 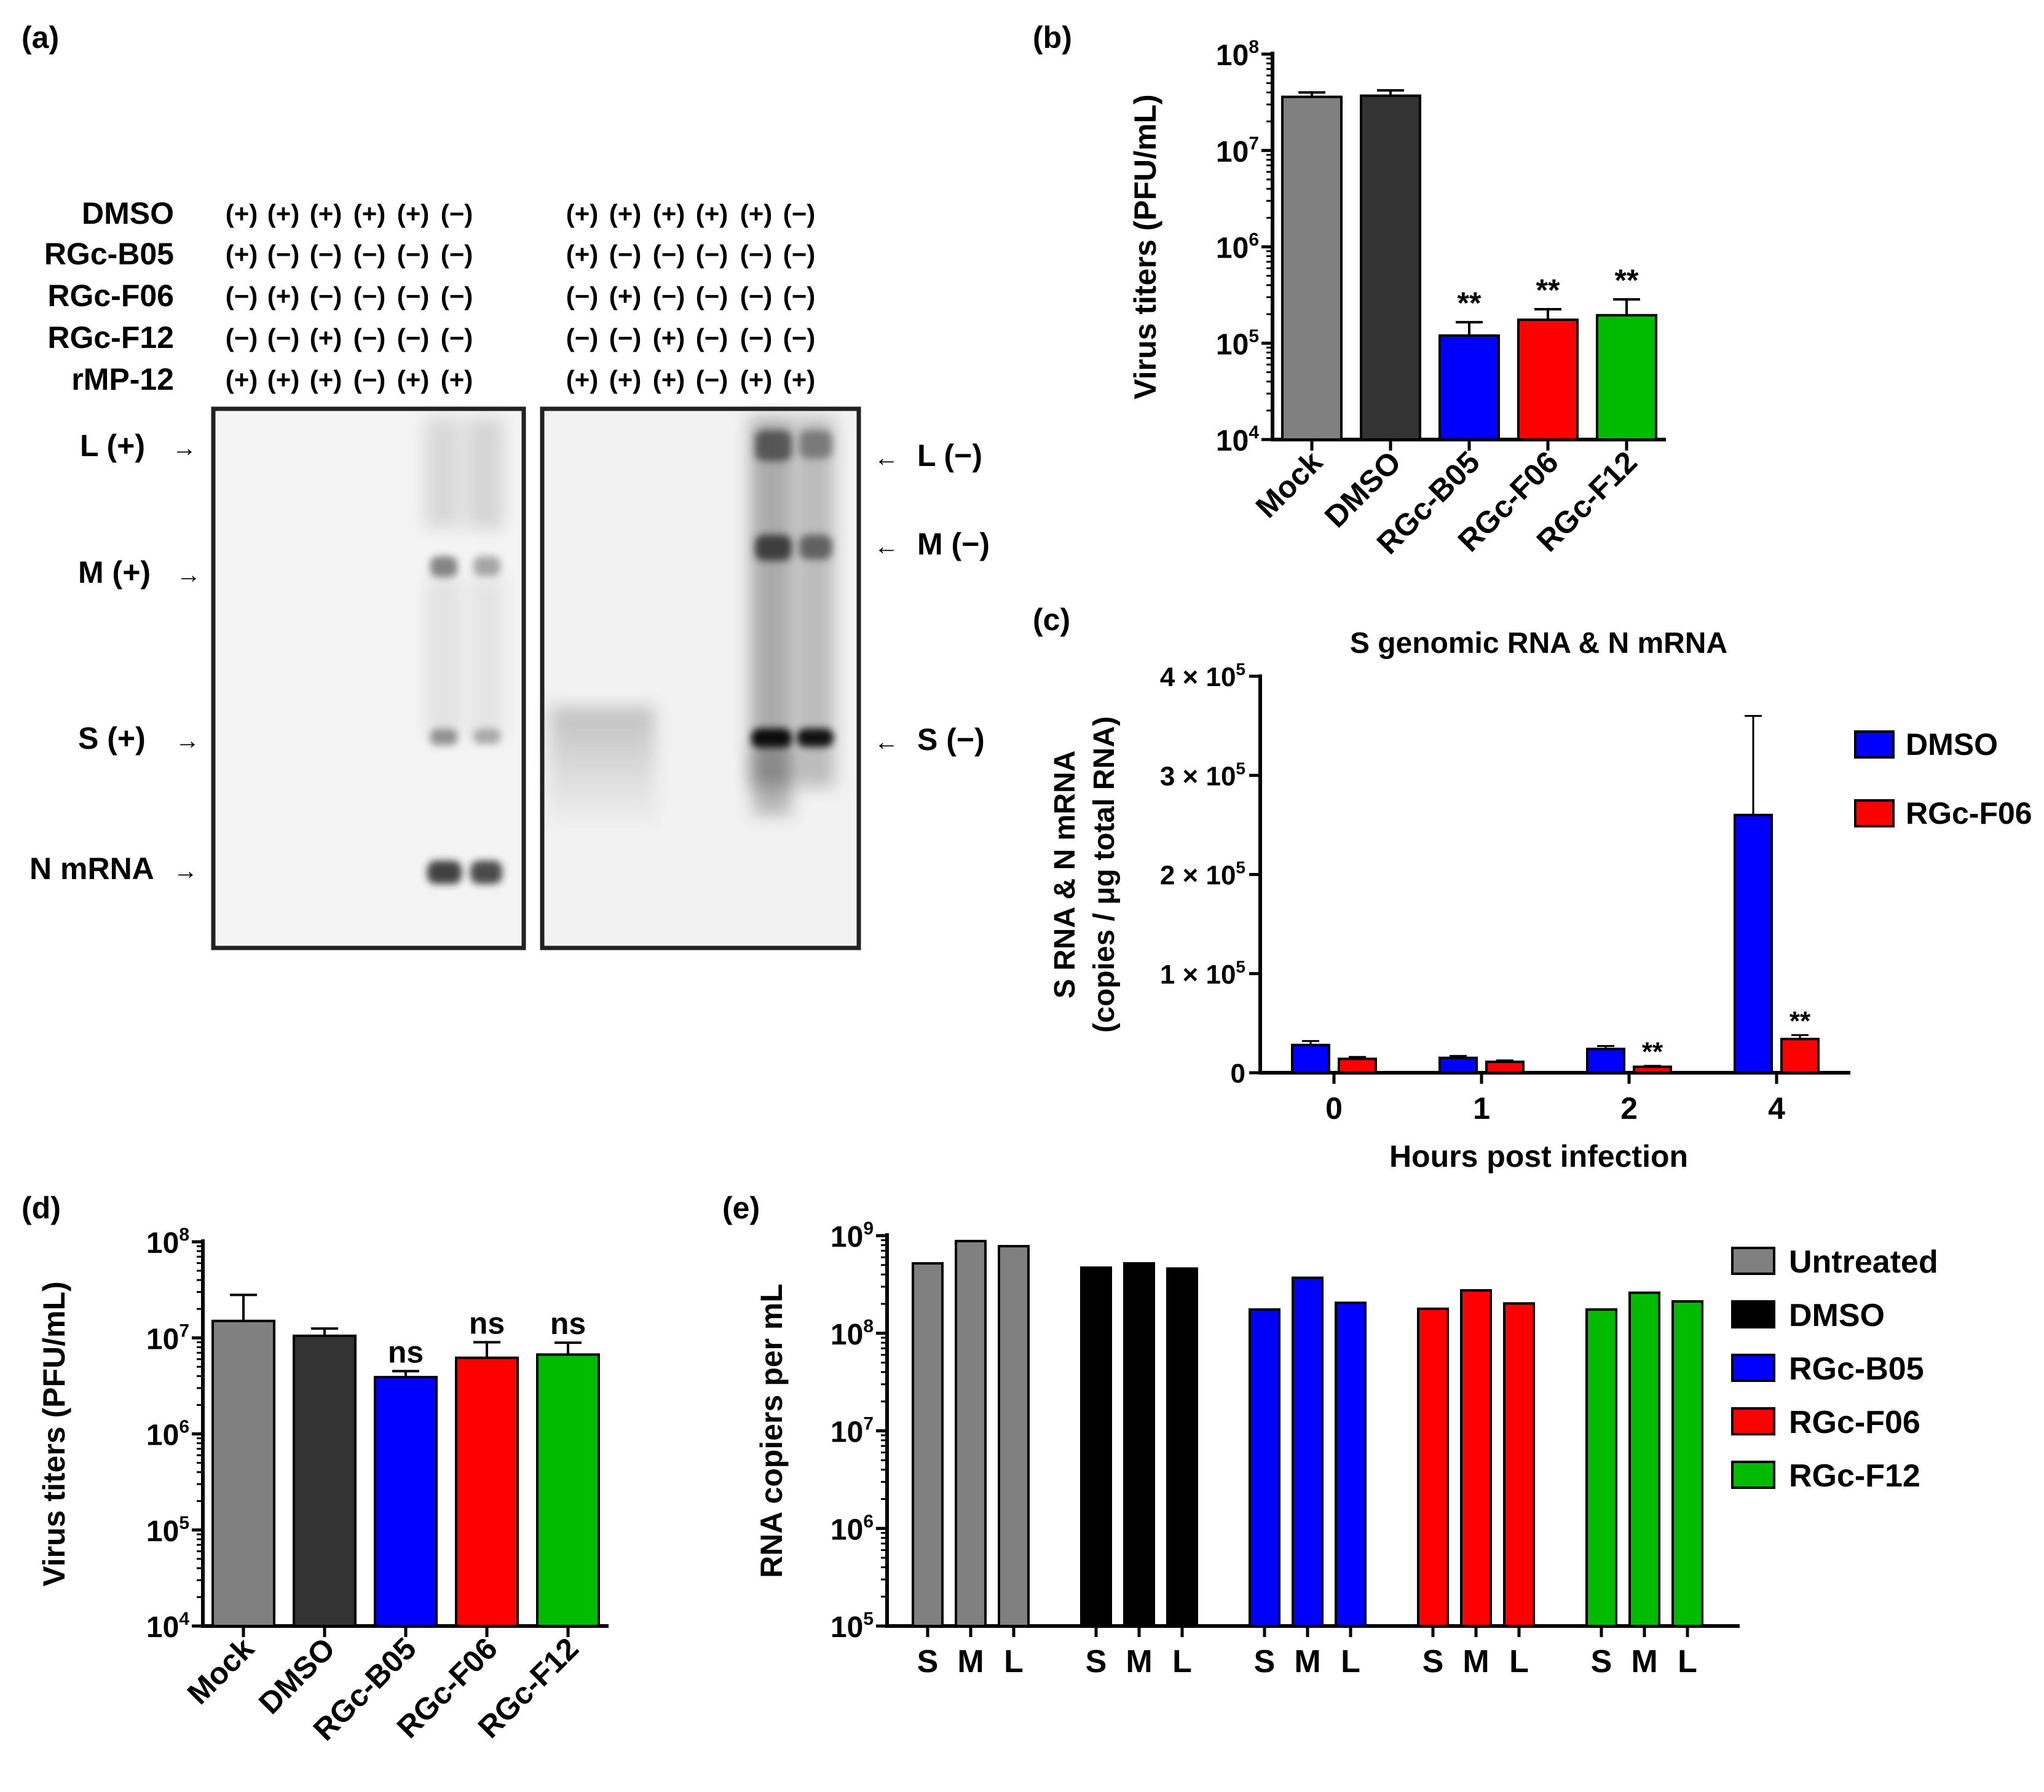 What do you see at coordinates (928, 1445) in the screenshot?
I see `bar-untreated-s` at bounding box center [928, 1445].